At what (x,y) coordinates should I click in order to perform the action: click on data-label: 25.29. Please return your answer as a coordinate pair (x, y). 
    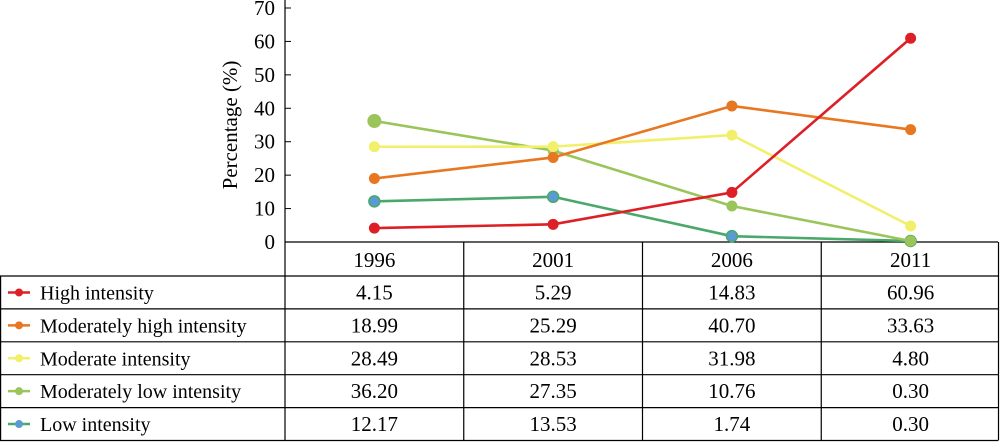
    Looking at the image, I should click on (553, 325).